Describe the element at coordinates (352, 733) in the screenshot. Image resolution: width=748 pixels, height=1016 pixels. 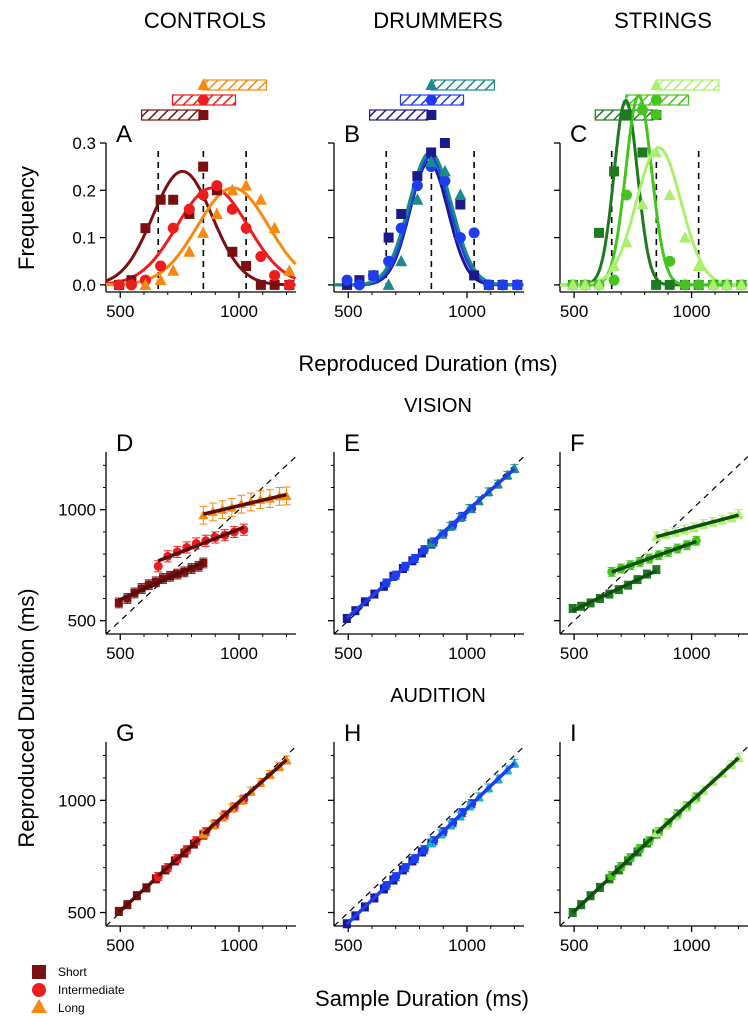
I see `panel-label: H` at that location.